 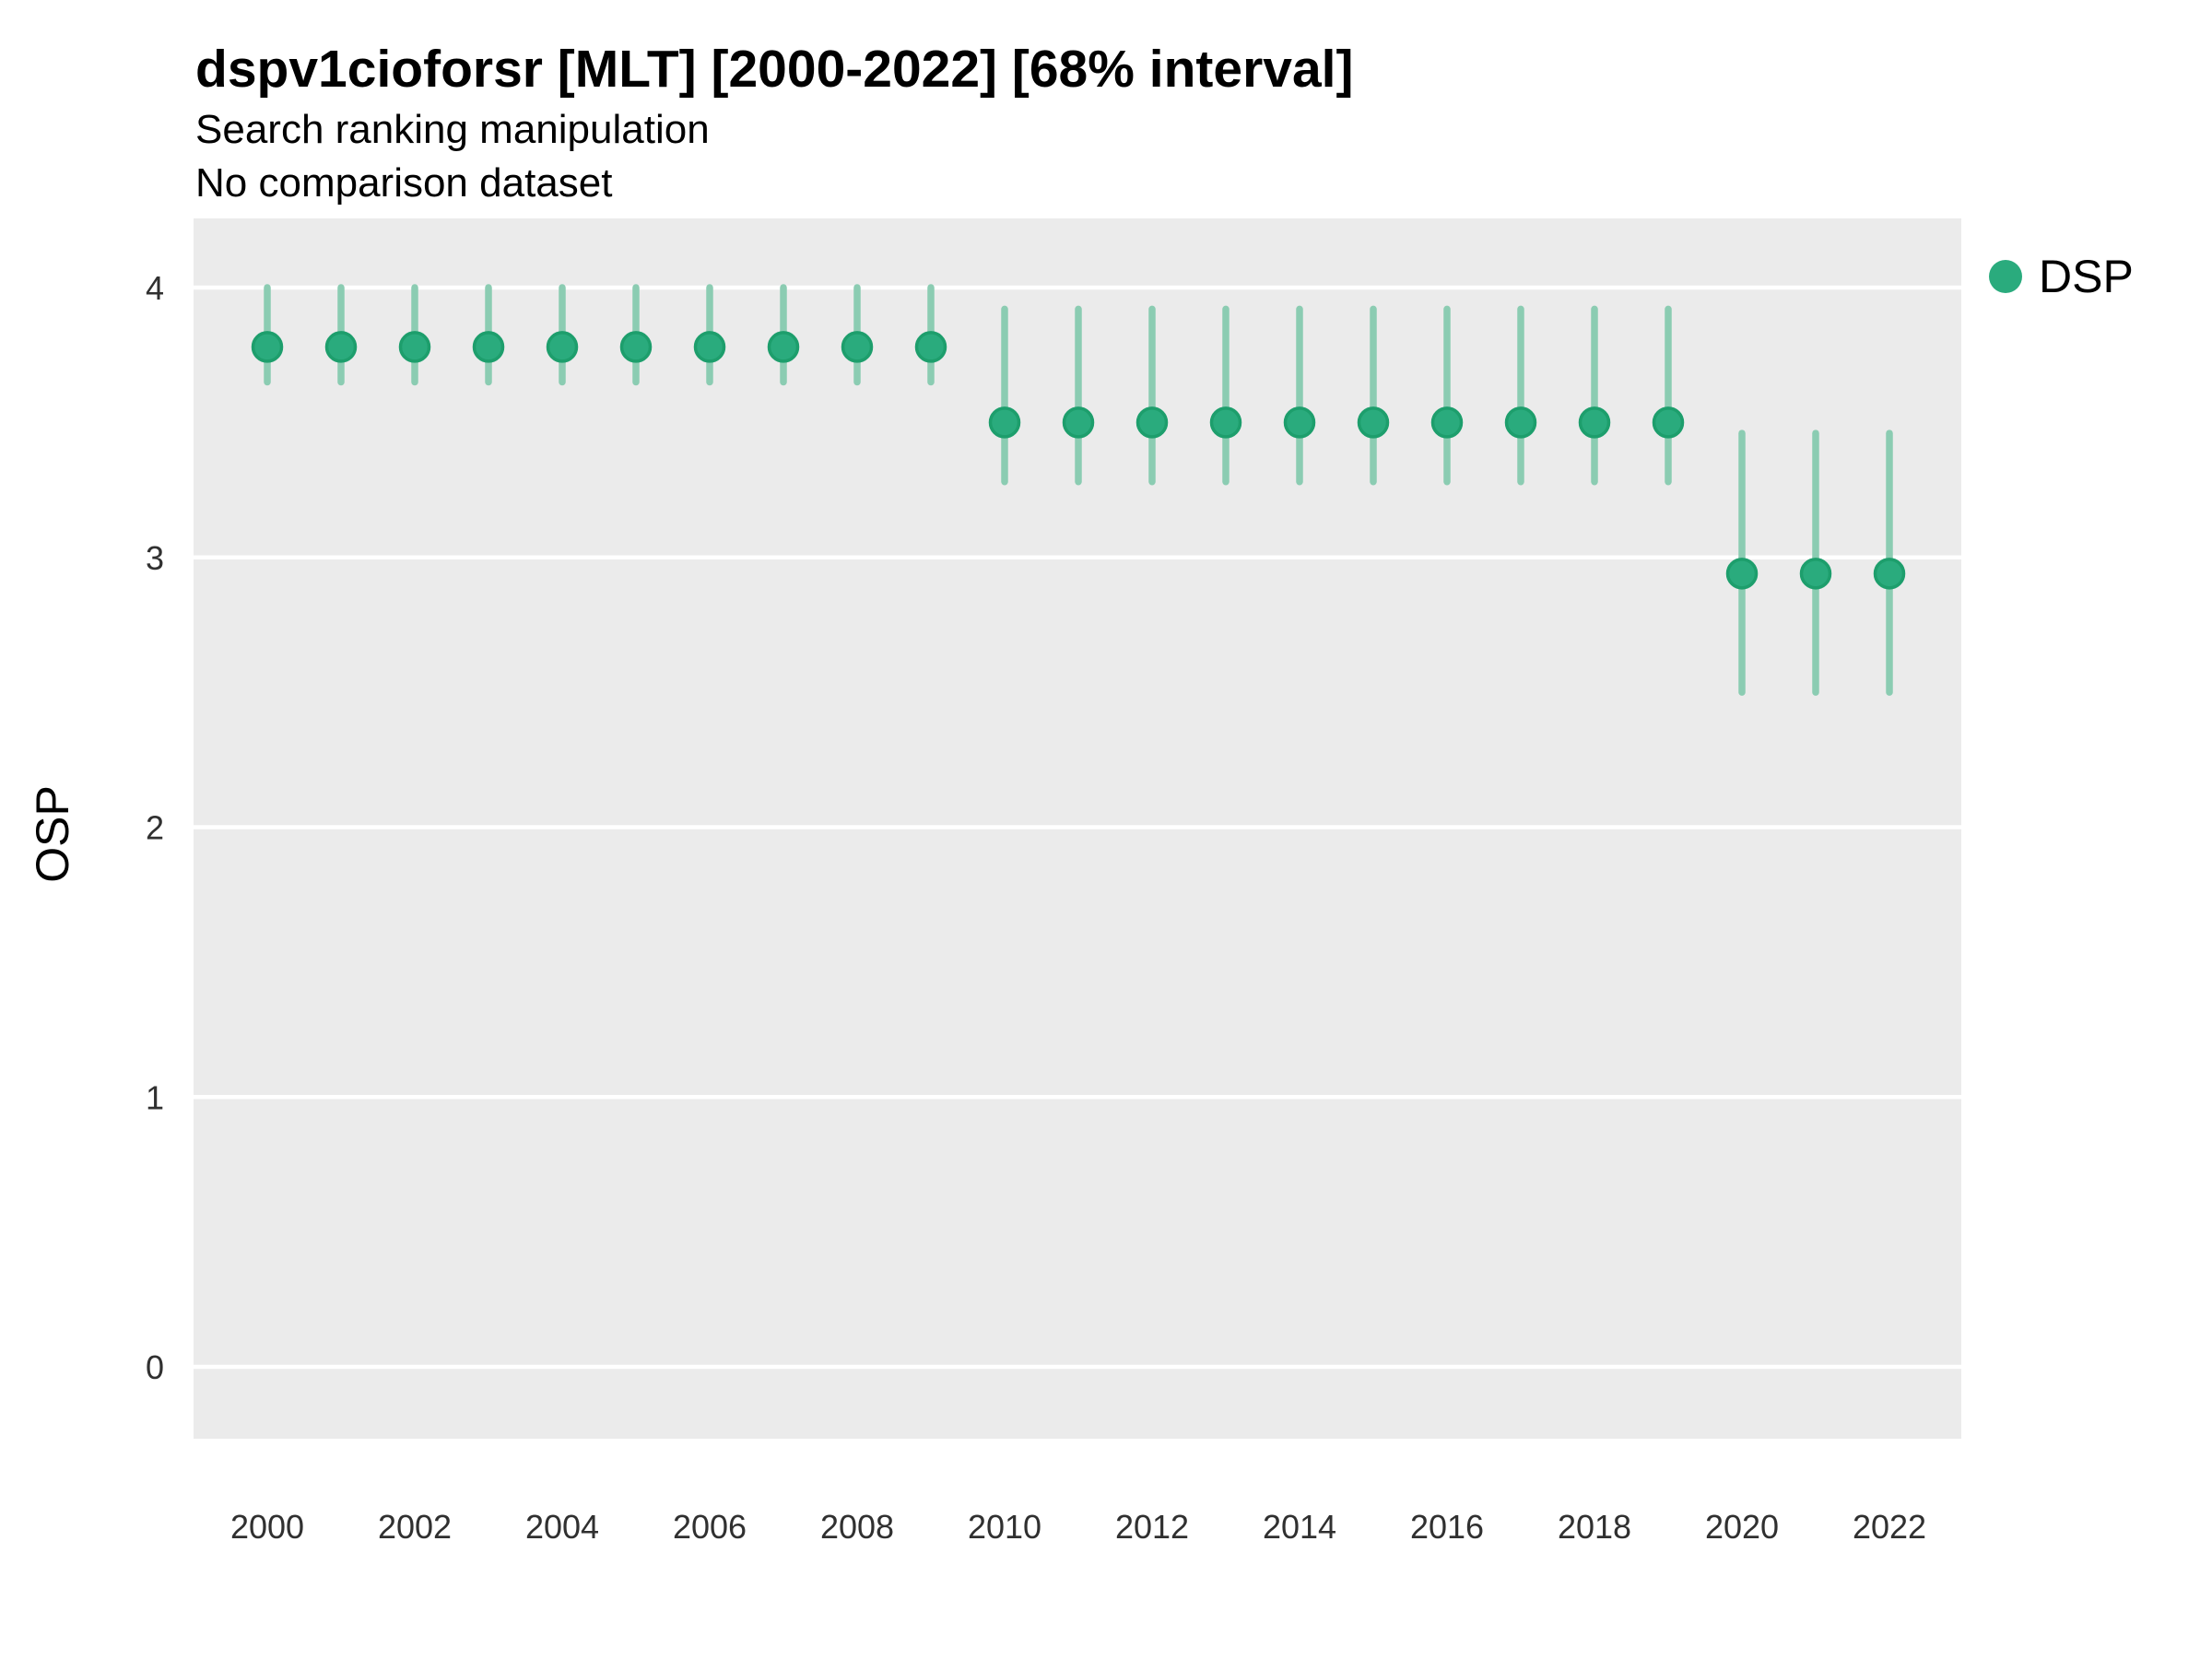 What do you see at coordinates (1152, 1527) in the screenshot?
I see `x-tick-label: 2012` at bounding box center [1152, 1527].